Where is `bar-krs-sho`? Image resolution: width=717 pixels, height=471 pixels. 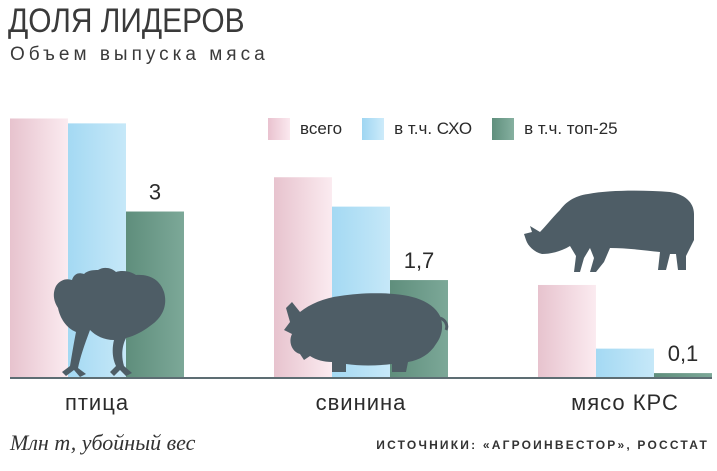
bar-krs-sho is located at coordinates (625, 363).